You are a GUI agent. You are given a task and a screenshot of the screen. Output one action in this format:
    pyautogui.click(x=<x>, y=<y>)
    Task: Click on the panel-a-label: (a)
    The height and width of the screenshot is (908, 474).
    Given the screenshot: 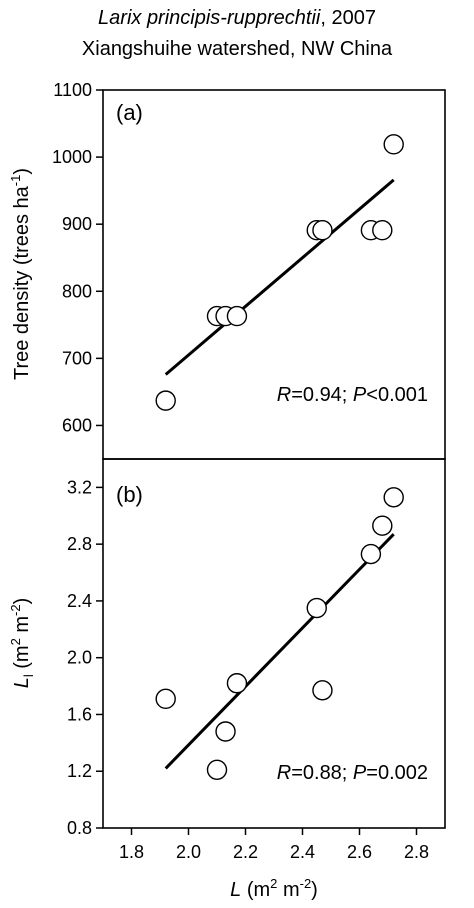 What is the action you would take?
    pyautogui.click(x=129, y=112)
    